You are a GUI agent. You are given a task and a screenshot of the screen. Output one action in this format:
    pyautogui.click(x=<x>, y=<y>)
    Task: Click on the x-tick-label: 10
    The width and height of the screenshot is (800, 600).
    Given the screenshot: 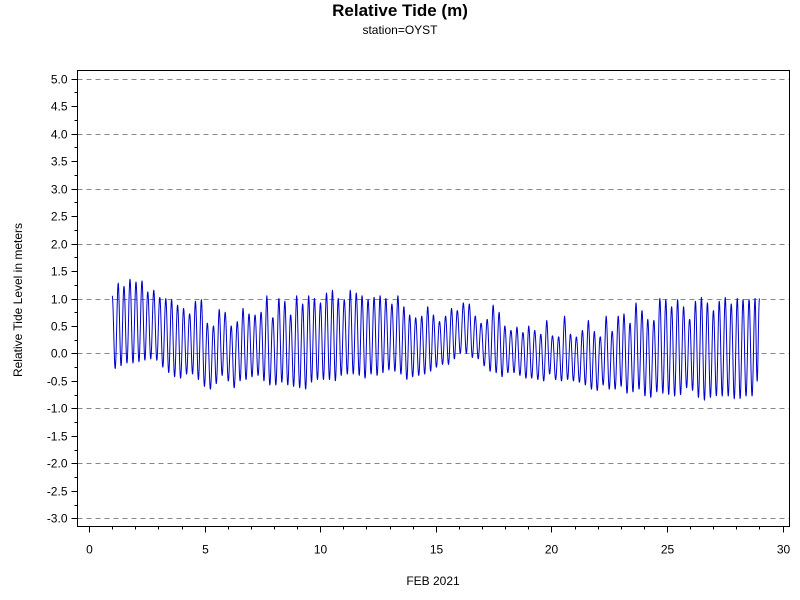 What is the action you would take?
    pyautogui.click(x=321, y=550)
    